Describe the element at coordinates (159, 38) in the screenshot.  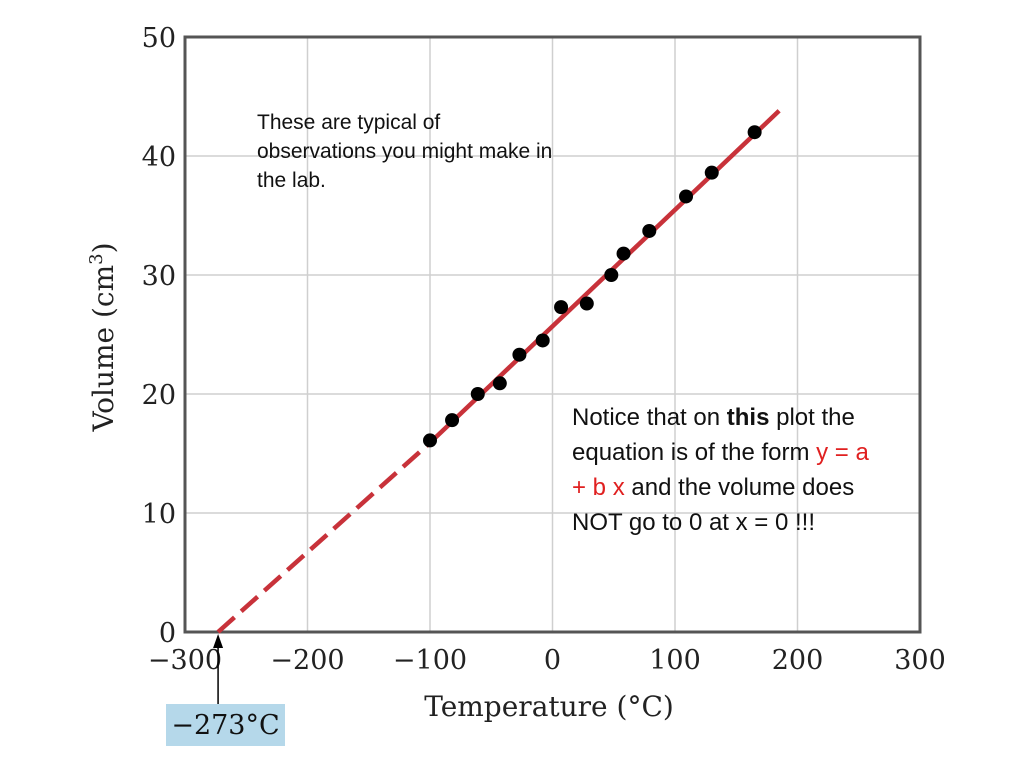
I see `y-tick-label: 50` at that location.